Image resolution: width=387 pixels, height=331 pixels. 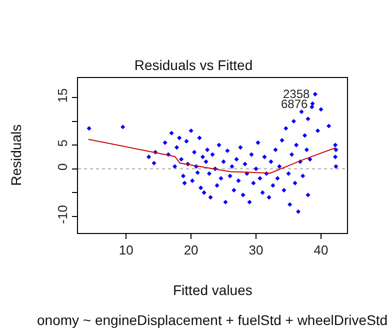 What do you see at coordinates (16, 155) in the screenshot?
I see `y-axis-title: Residuals` at bounding box center [16, 155].